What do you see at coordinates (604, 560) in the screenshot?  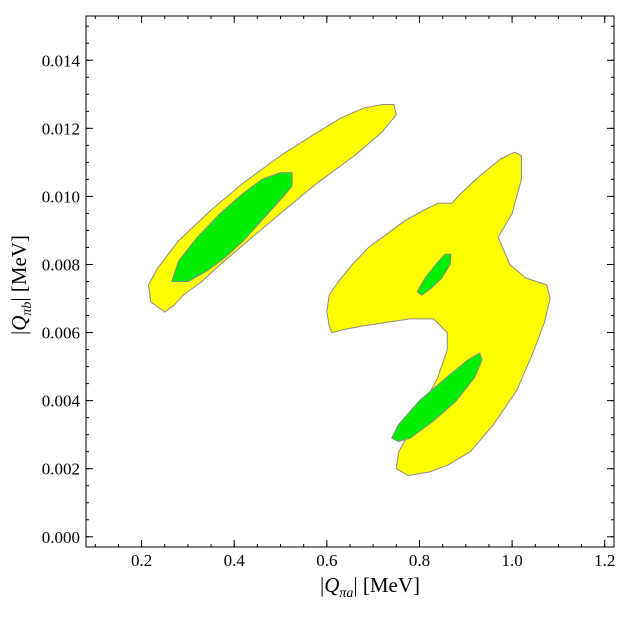 I see `x-tick-label: 1.2` at bounding box center [604, 560].